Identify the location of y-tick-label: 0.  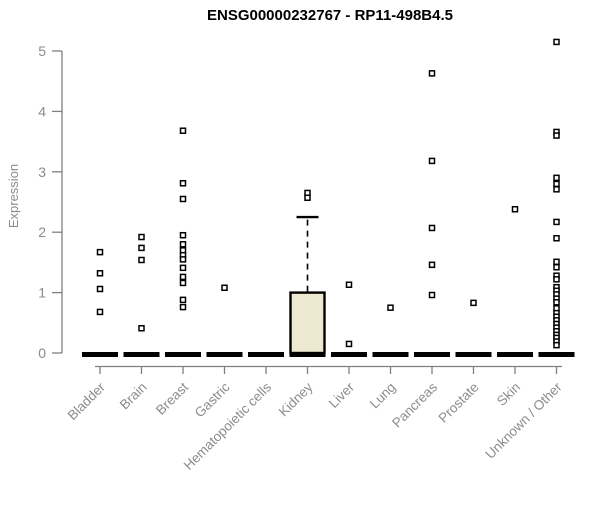
(42, 353).